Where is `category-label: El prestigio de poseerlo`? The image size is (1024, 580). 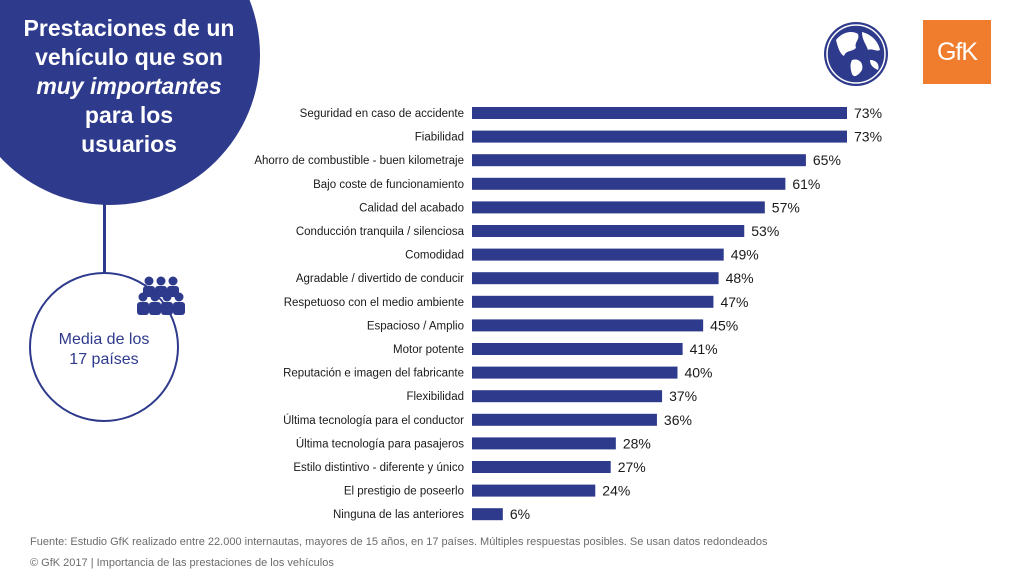
category-label: El prestigio de poseerlo is located at coordinates (404, 492).